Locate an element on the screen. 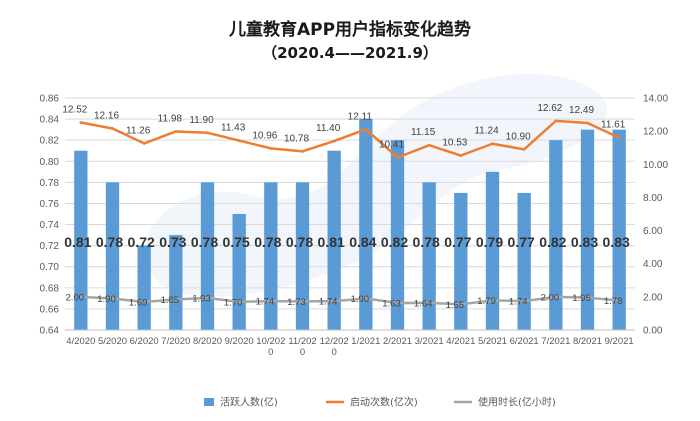  start-count-label: 10.41 is located at coordinates (391, 144).